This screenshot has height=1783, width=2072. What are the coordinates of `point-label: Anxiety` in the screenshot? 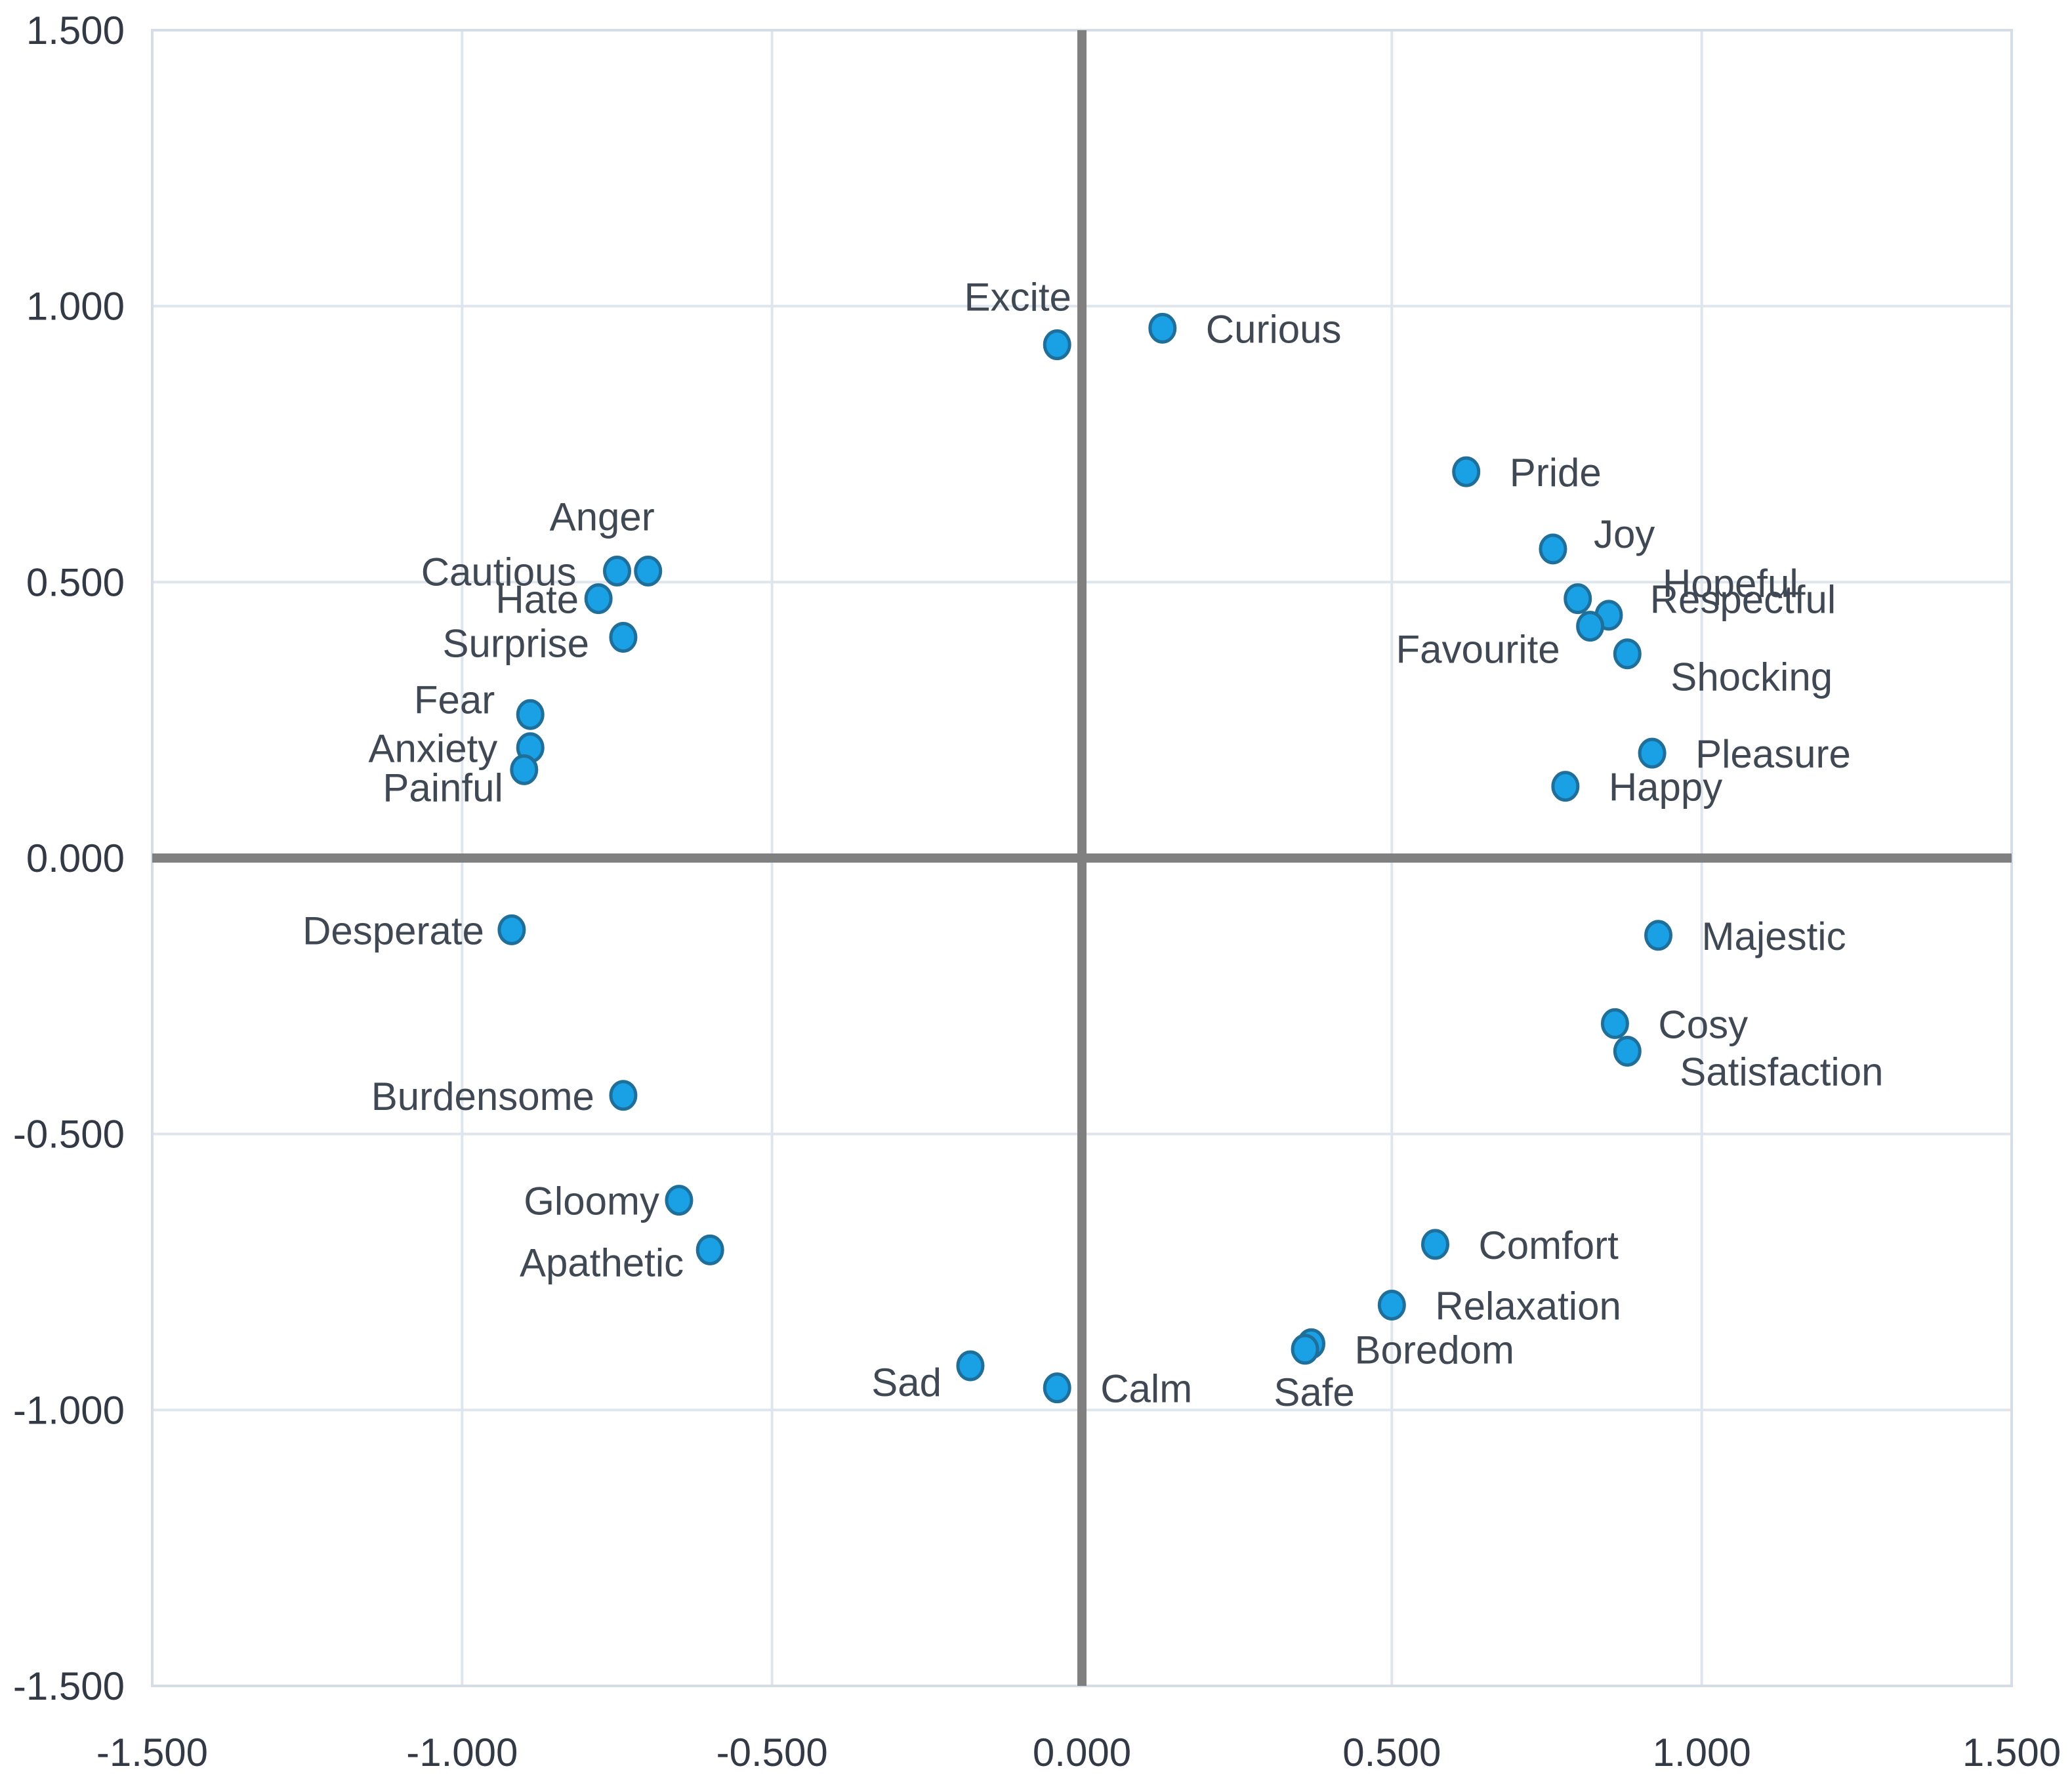 It's located at (433, 749).